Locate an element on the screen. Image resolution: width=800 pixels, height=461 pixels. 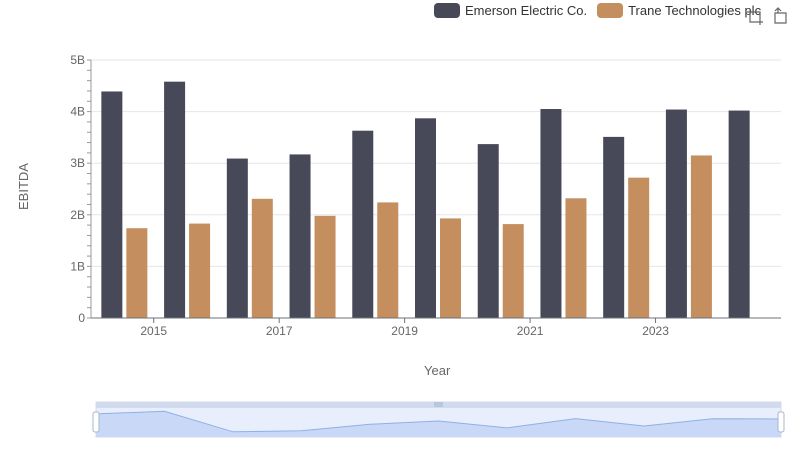
y-tick-label: 4B is located at coordinates (77, 112).